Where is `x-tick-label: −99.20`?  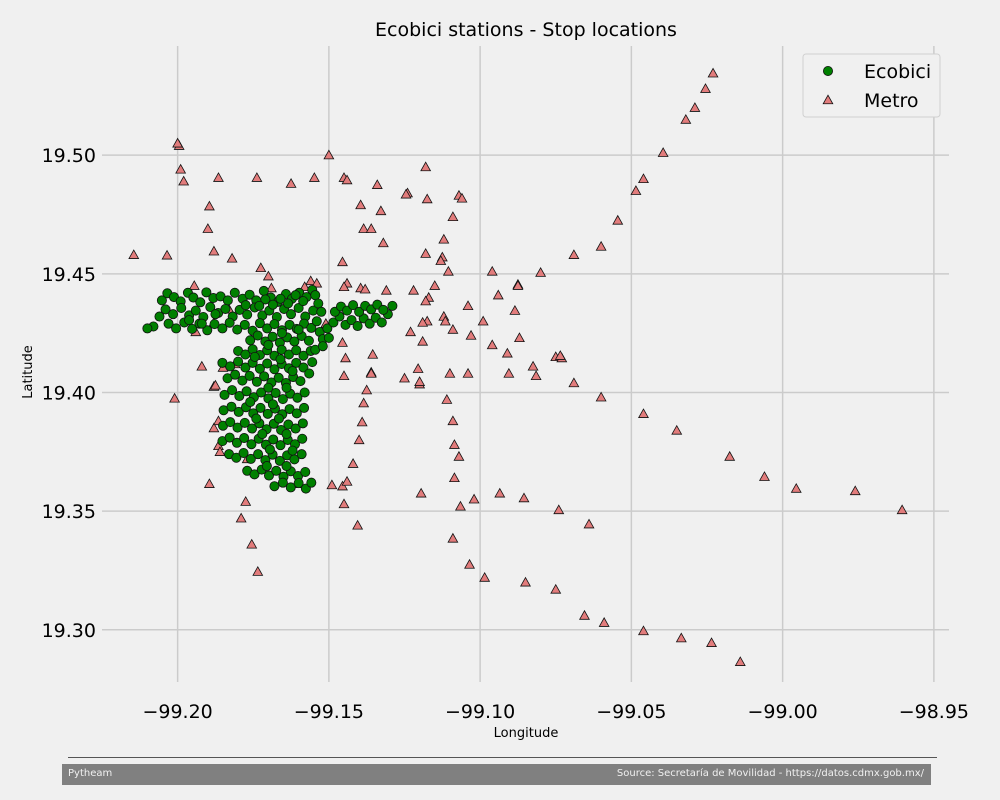 x-tick-label: −99.20 is located at coordinates (177, 712).